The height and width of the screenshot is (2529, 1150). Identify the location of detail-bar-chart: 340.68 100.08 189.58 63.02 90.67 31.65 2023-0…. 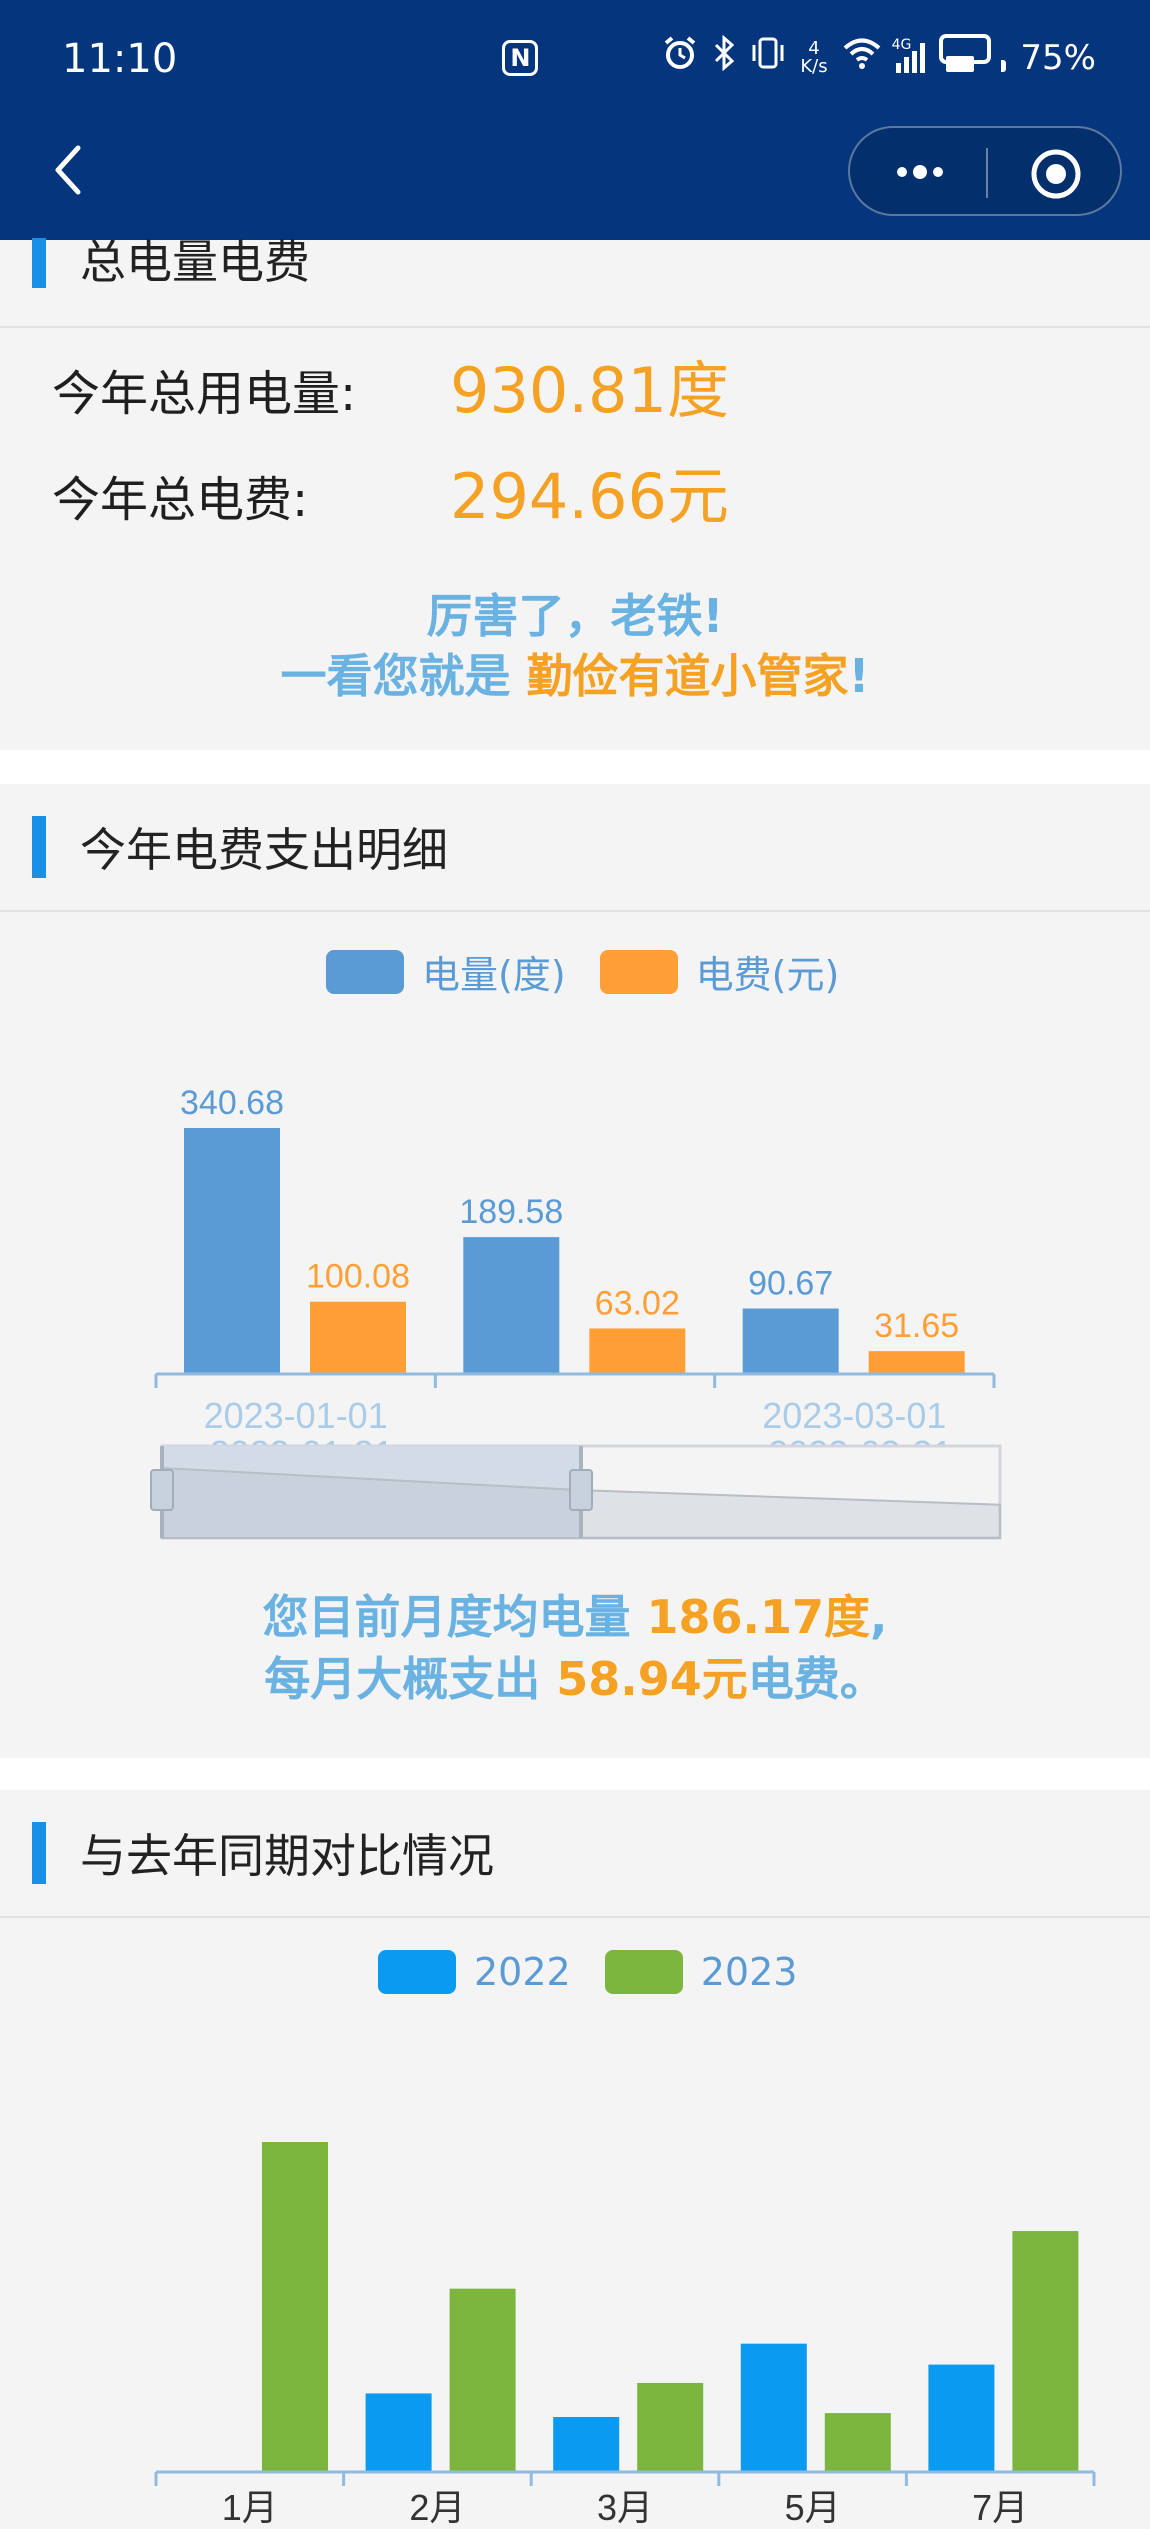
(576, 1312).